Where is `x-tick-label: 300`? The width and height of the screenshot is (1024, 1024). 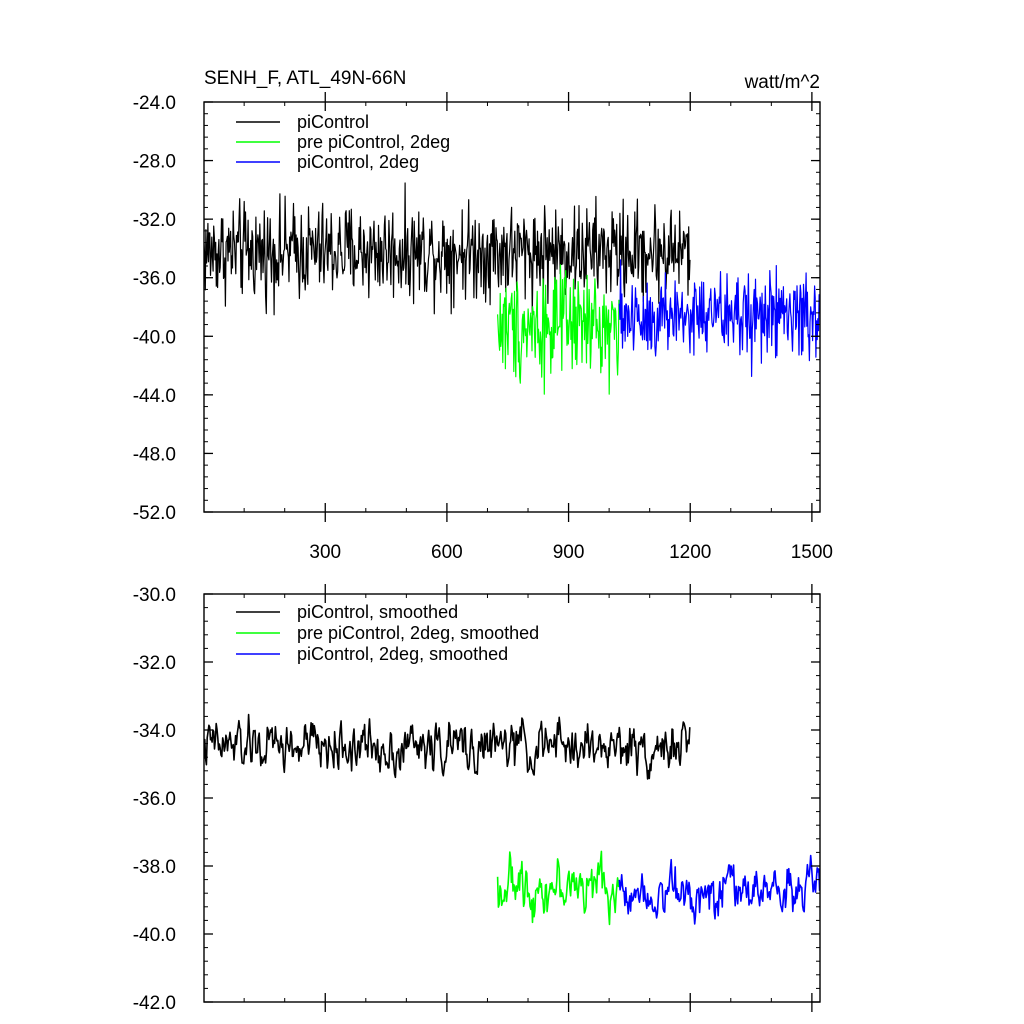 x-tick-label: 300 is located at coordinates (325, 552).